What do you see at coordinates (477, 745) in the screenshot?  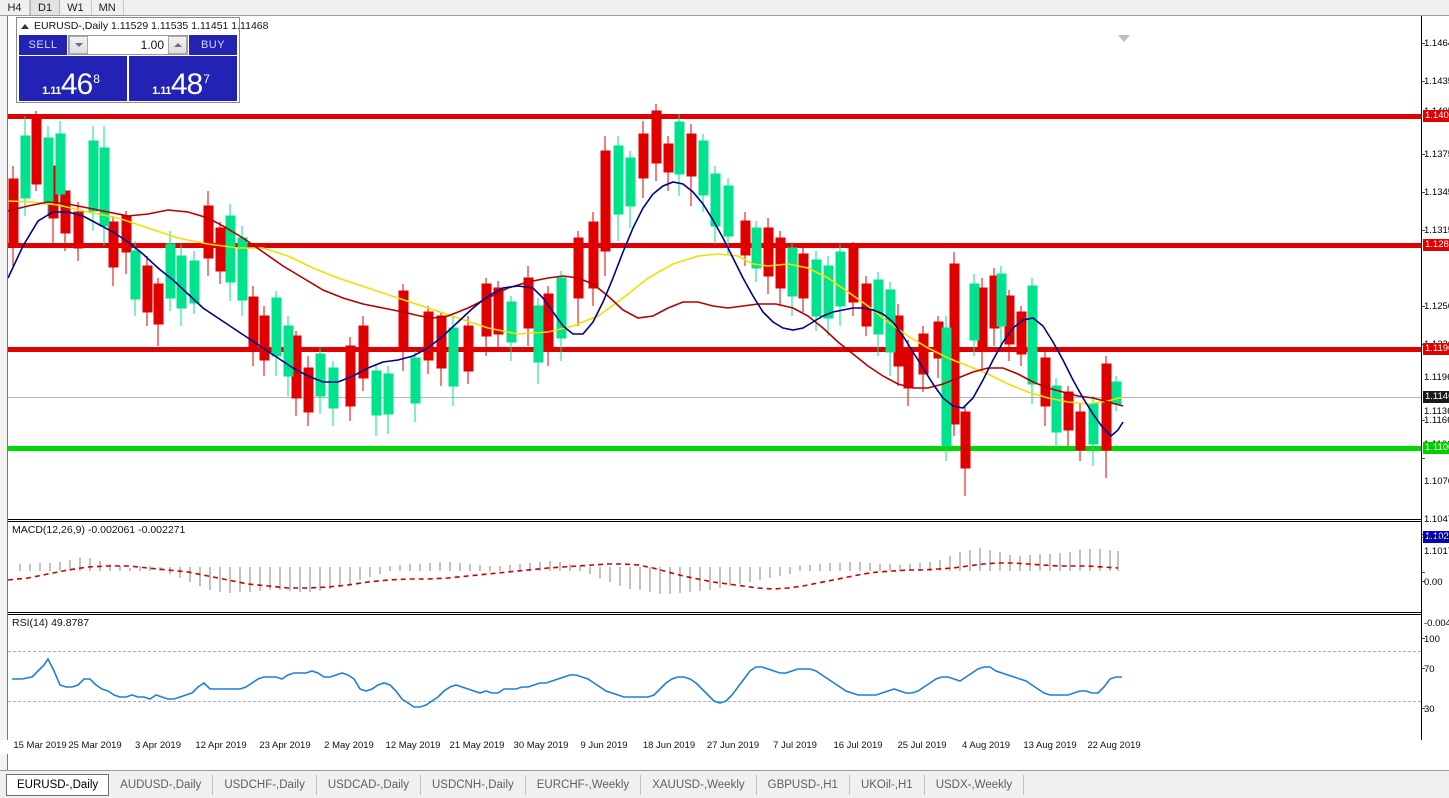 I see `date-label: 21 May 2019` at bounding box center [477, 745].